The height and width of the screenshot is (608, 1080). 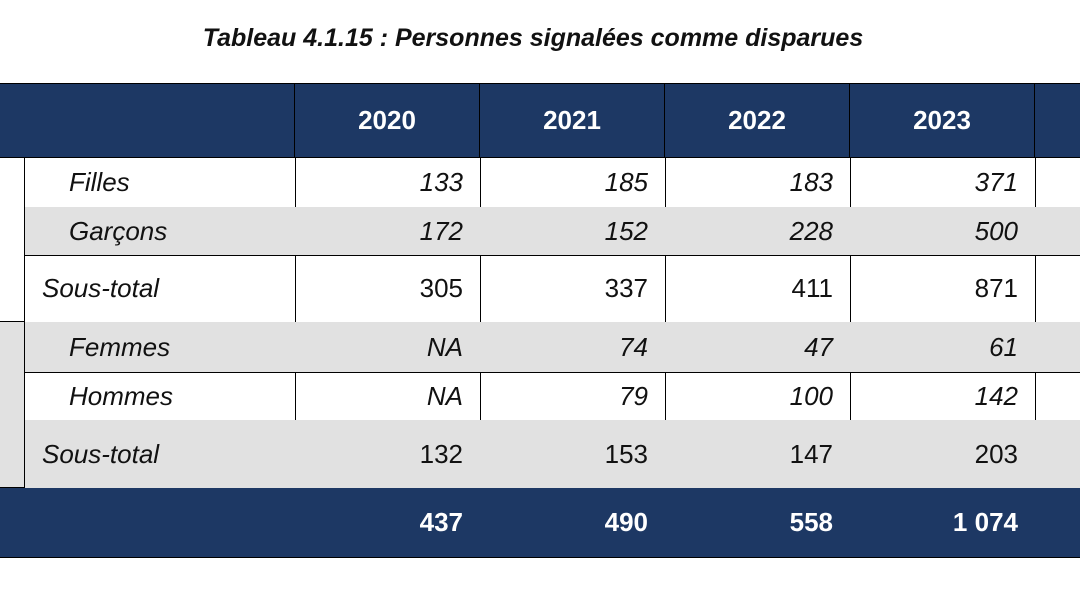 What do you see at coordinates (573, 347) in the screenshot?
I see `data-cell: 74` at bounding box center [573, 347].